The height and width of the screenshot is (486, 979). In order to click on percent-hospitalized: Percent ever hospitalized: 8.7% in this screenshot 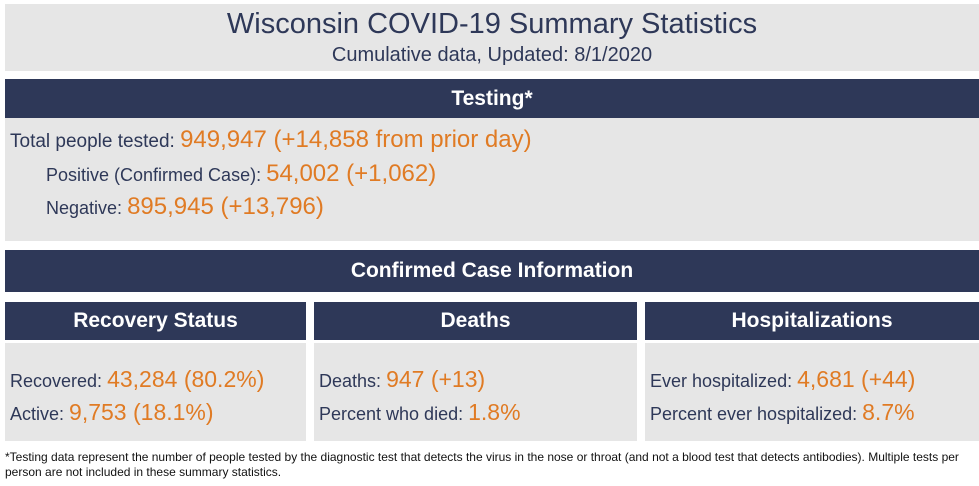, I will do `click(814, 413)`.